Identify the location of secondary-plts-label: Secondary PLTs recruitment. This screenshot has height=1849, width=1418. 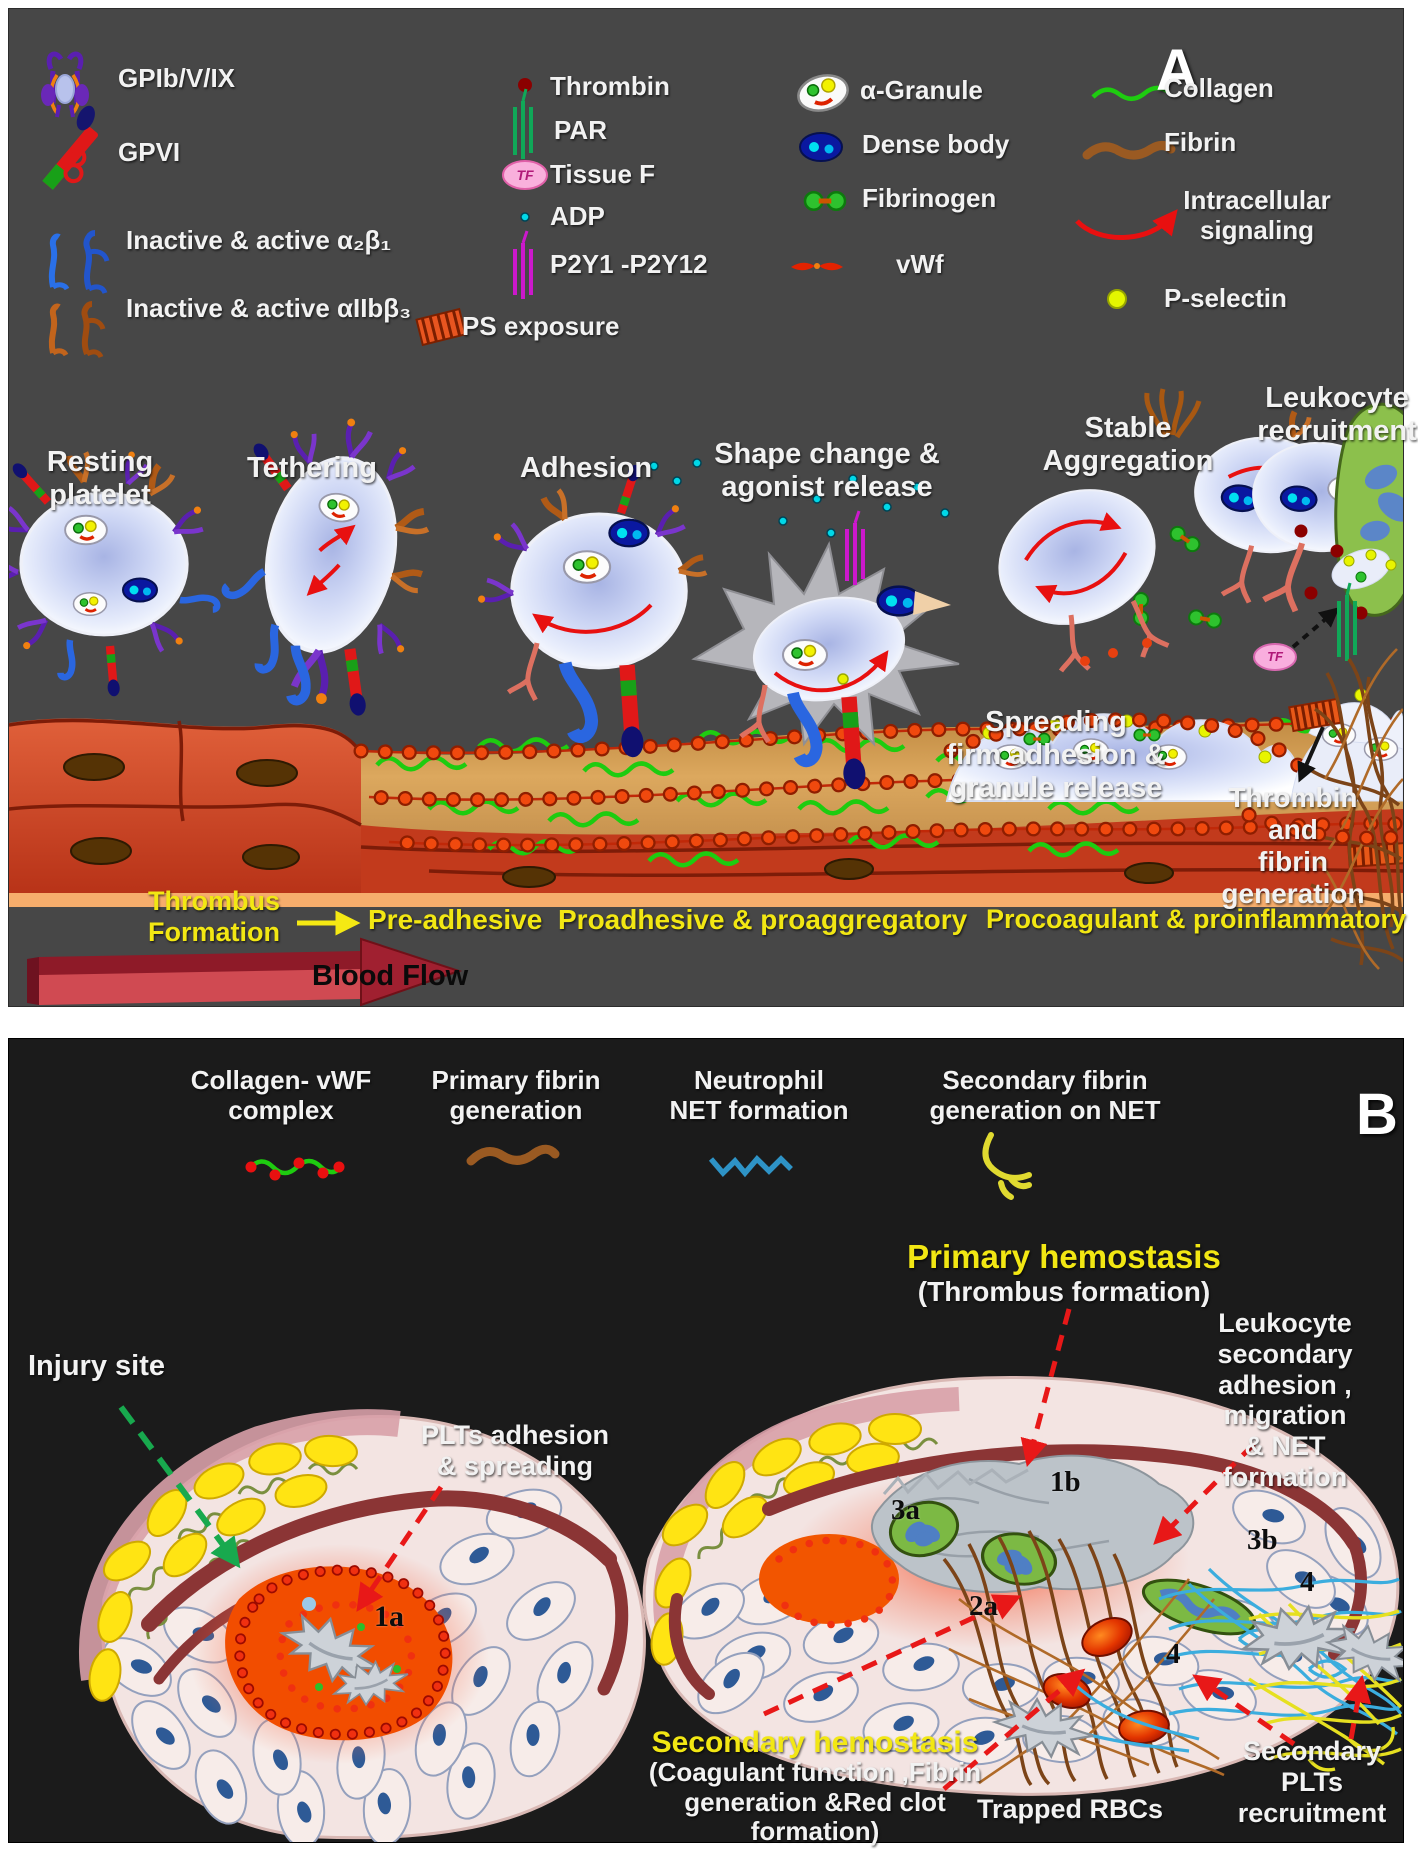
(1312, 1782).